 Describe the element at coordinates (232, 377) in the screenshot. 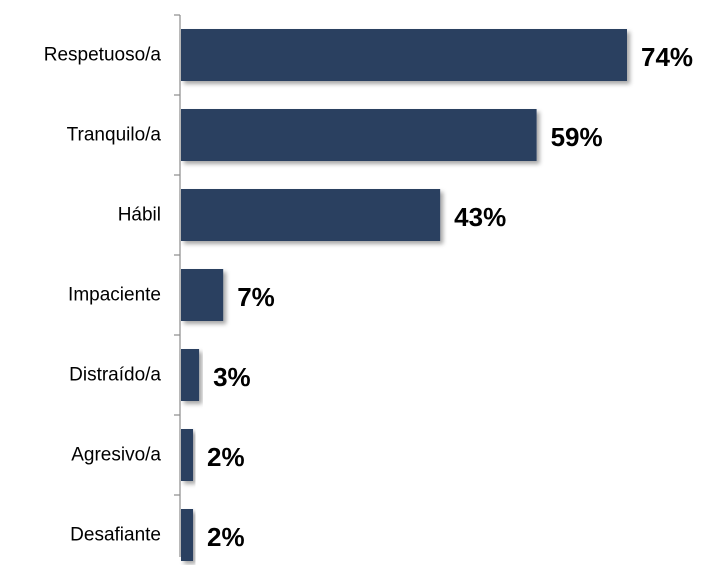

I see `value-label: 3%` at that location.